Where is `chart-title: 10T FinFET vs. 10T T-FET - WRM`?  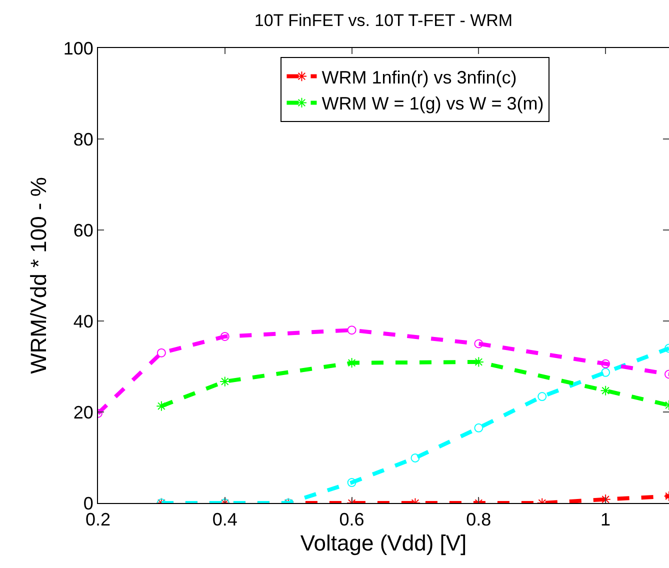 chart-title: 10T FinFET vs. 10T T-FET - WRM is located at coordinates (383, 20).